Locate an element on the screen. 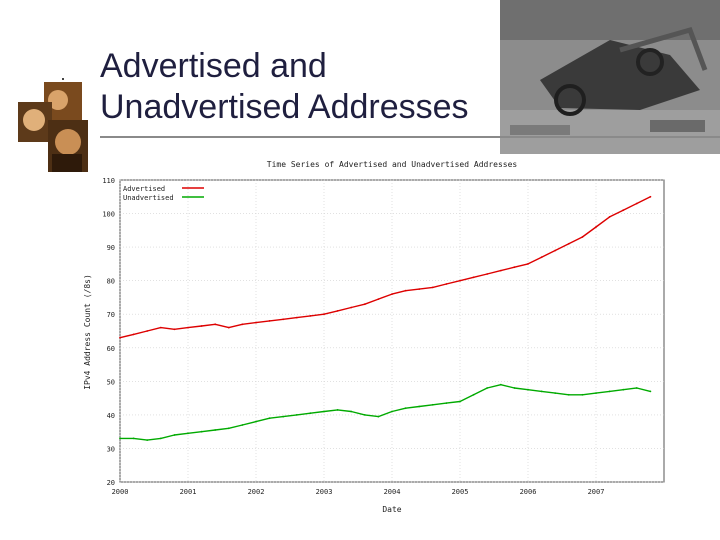 Image resolution: width=720 pixels, height=540 pixels. y-tick-label: 20 is located at coordinates (111, 483).